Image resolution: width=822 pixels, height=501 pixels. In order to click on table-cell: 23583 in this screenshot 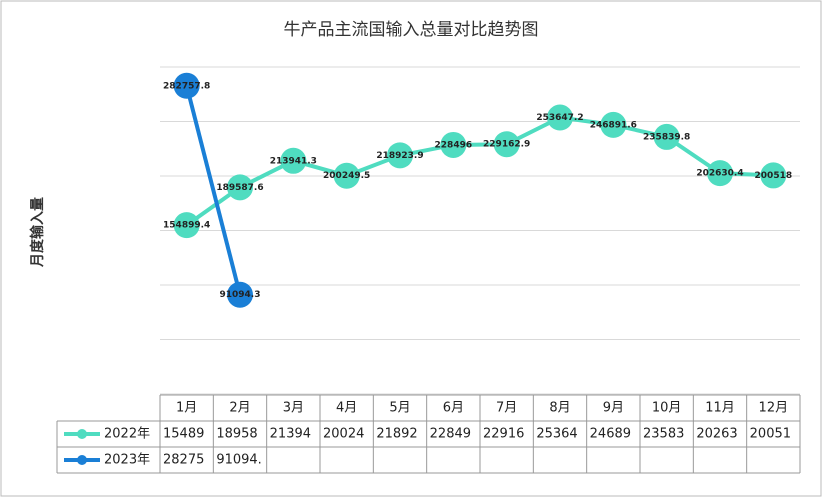, I will do `click(663, 434)`.